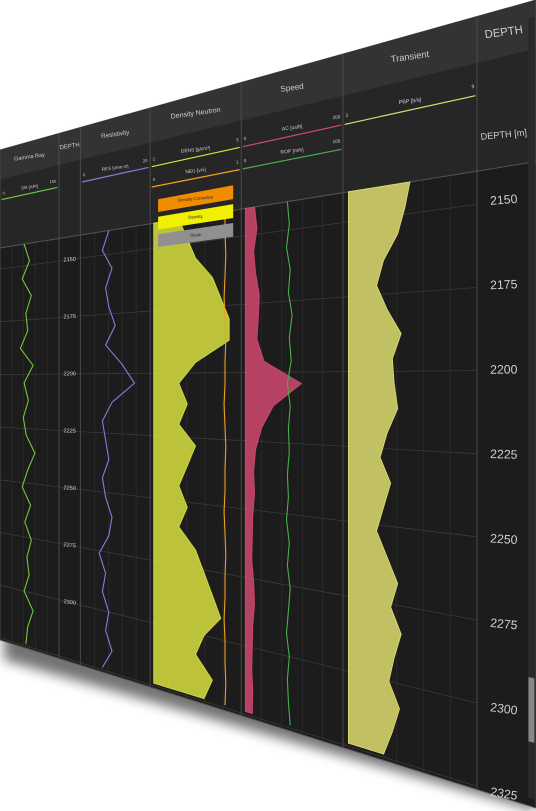 Image resolution: width=536 pixels, height=811 pixels. What do you see at coordinates (336, 117) in the screenshot?
I see `curve-max: 200` at bounding box center [336, 117].